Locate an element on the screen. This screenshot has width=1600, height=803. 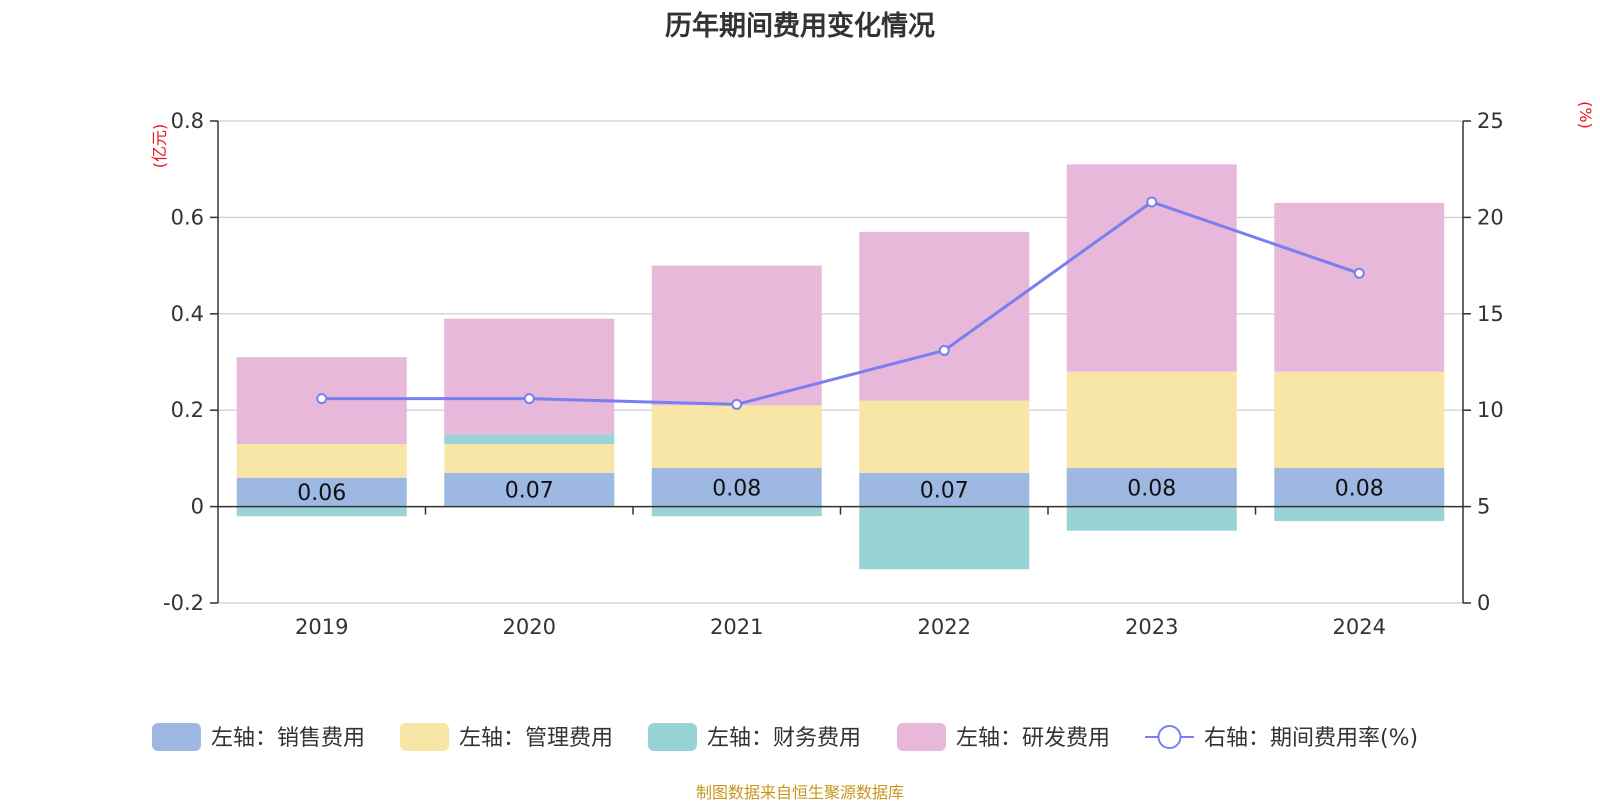
right-axis-unit: (%) is located at coordinates (1585, 115).